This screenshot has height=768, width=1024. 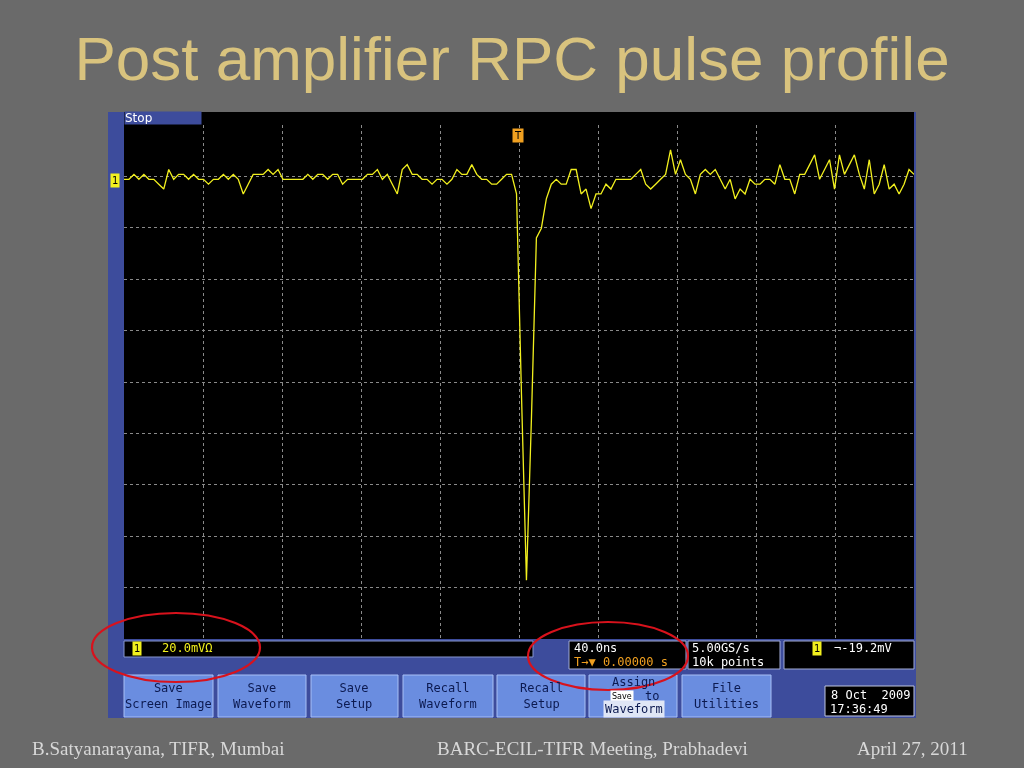 I want to click on text: Waveform, so click(x=634, y=709).